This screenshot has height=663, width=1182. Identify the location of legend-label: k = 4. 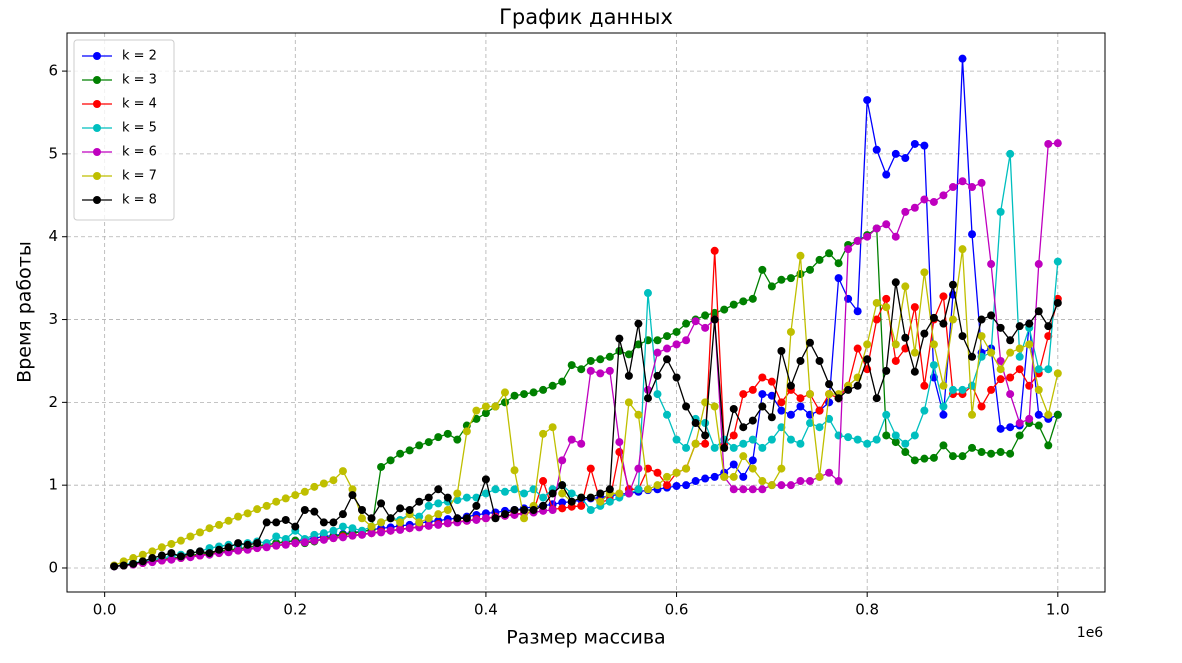
(139, 104).